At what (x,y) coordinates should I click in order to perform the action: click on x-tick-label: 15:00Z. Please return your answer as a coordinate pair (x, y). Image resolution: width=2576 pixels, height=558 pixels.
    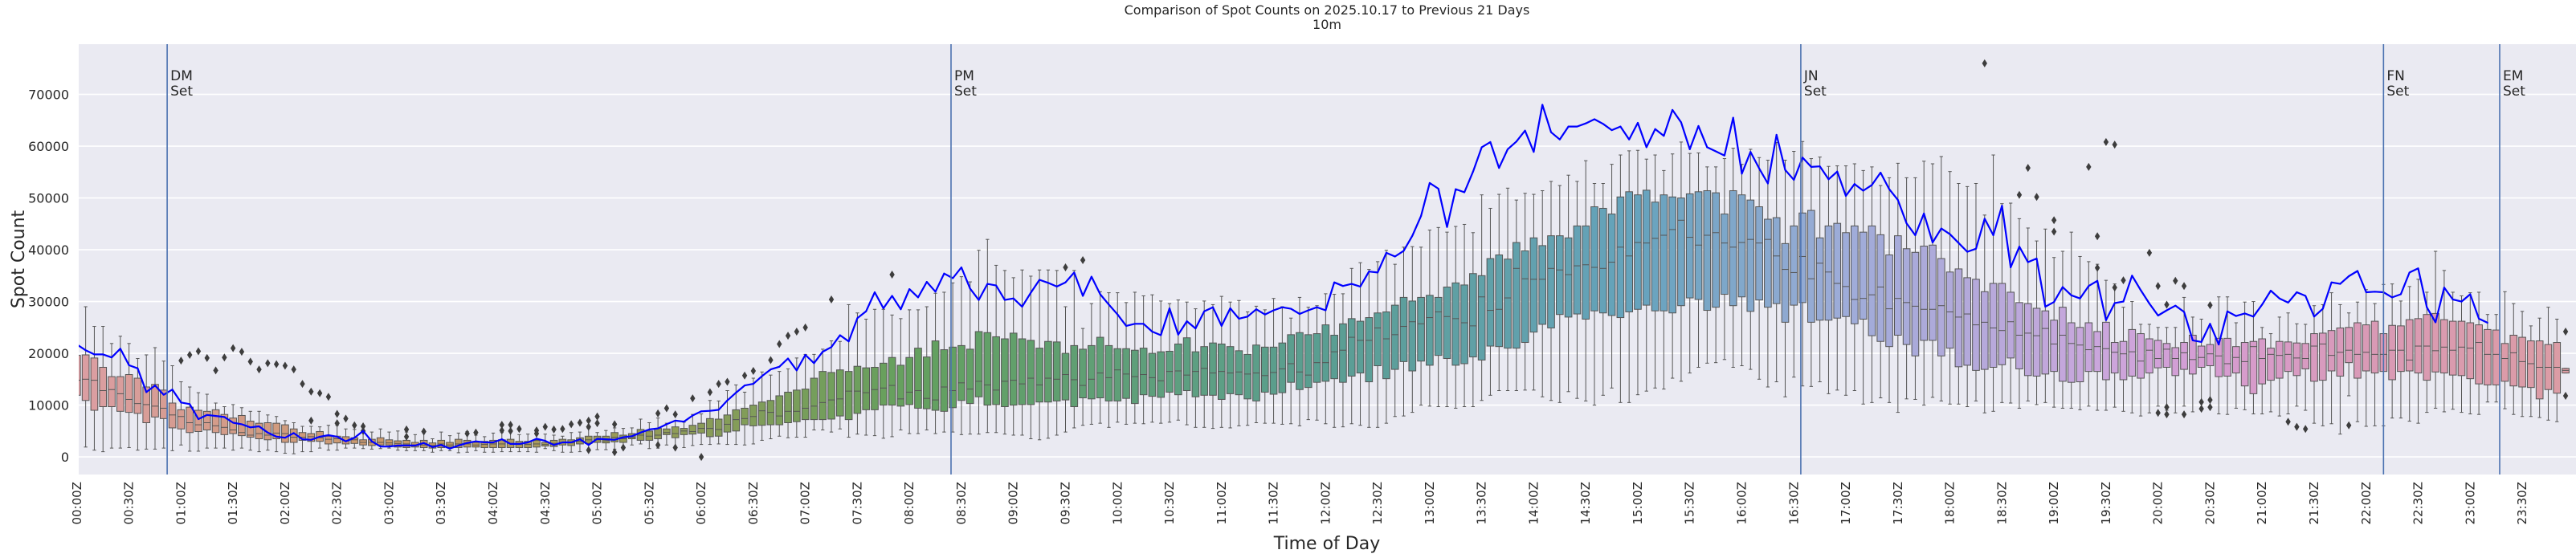
    Looking at the image, I should click on (1638, 503).